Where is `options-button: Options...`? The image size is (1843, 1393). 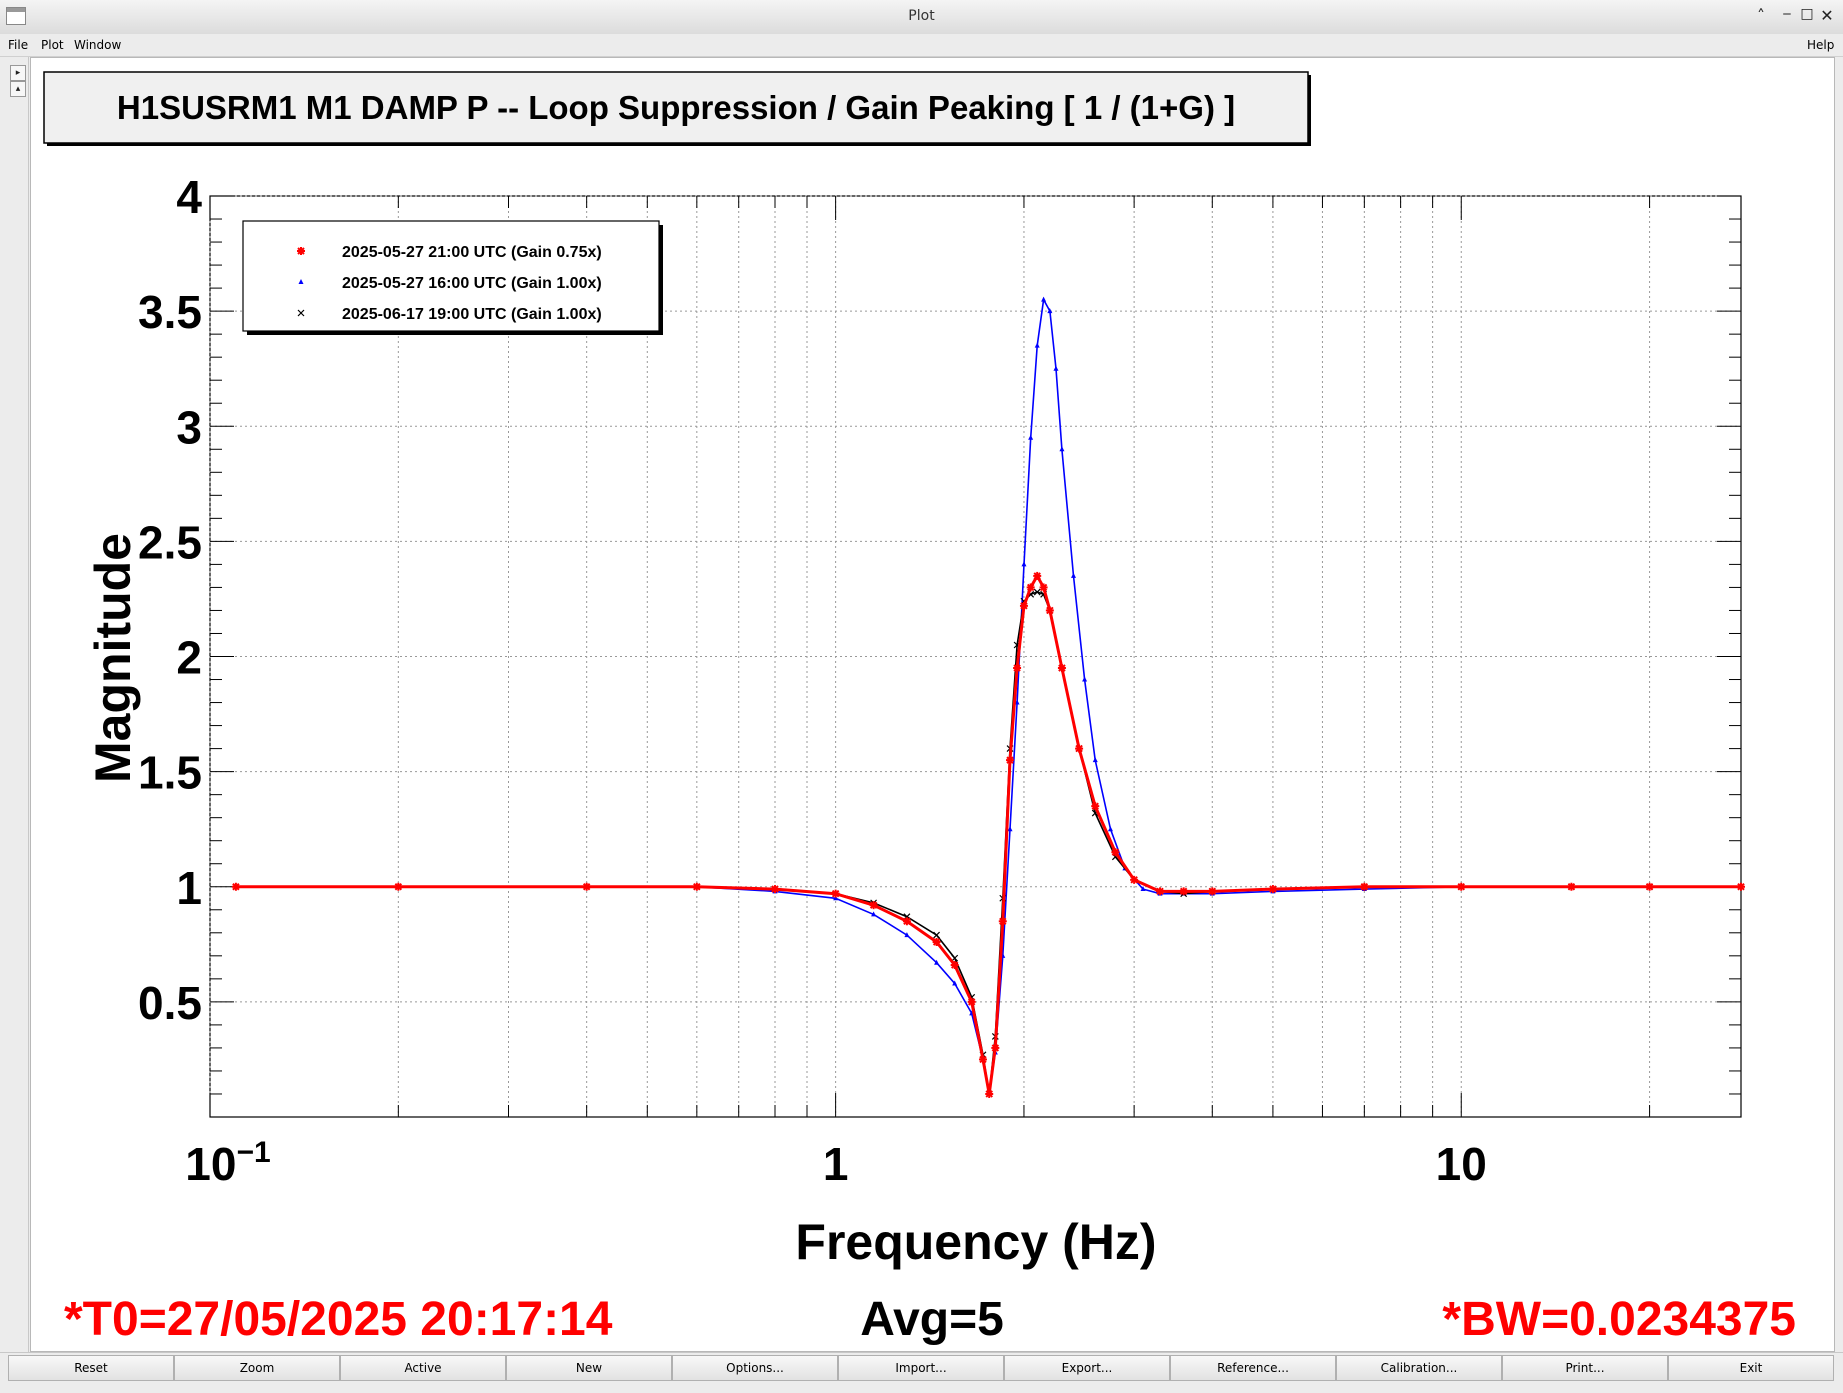
options-button: Options... is located at coordinates (755, 1368).